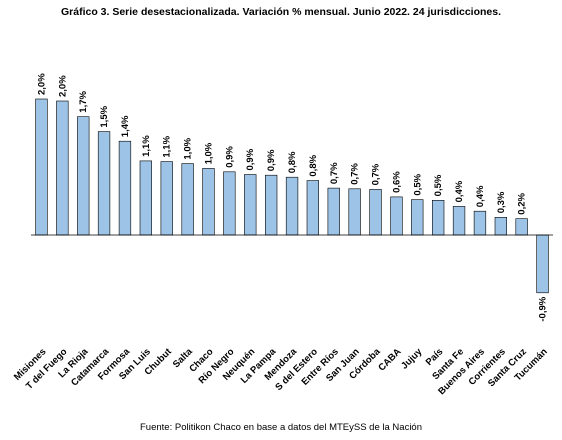  Describe the element at coordinates (543, 308) in the screenshot. I see `value-label: -0,9%` at that location.